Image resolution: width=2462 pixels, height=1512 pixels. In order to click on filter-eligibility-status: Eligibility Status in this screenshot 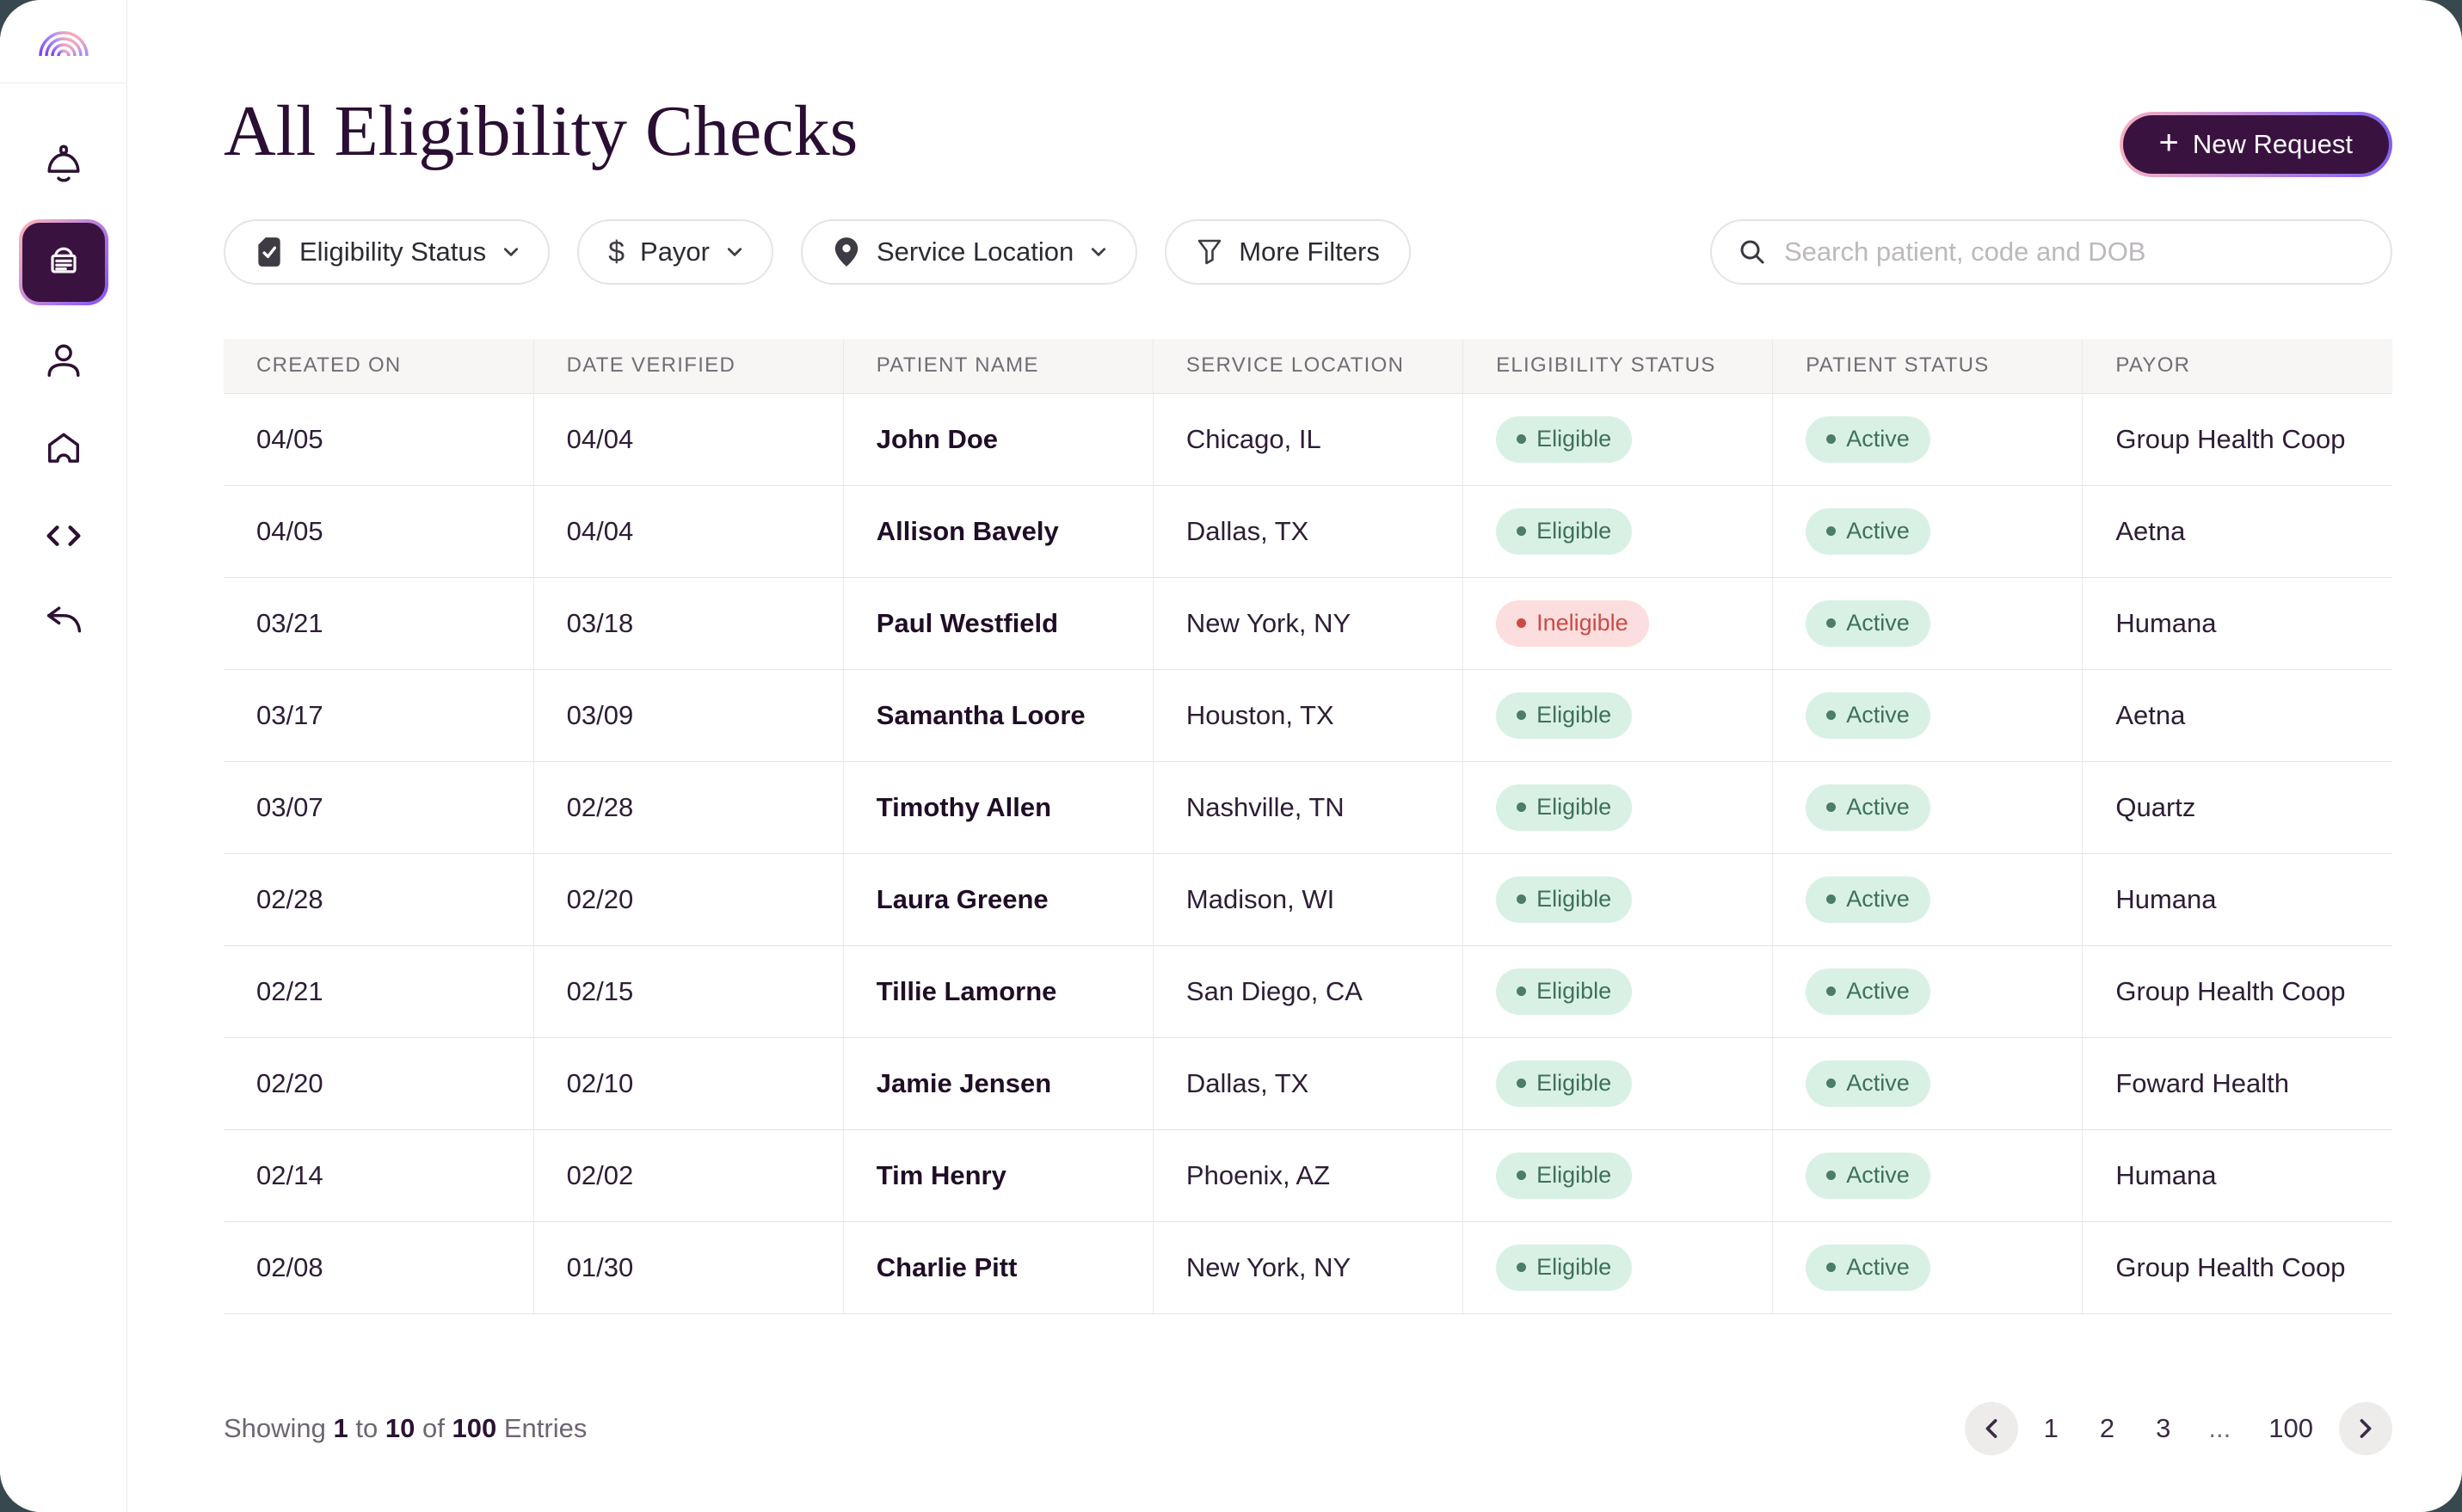, I will do `click(388, 252)`.